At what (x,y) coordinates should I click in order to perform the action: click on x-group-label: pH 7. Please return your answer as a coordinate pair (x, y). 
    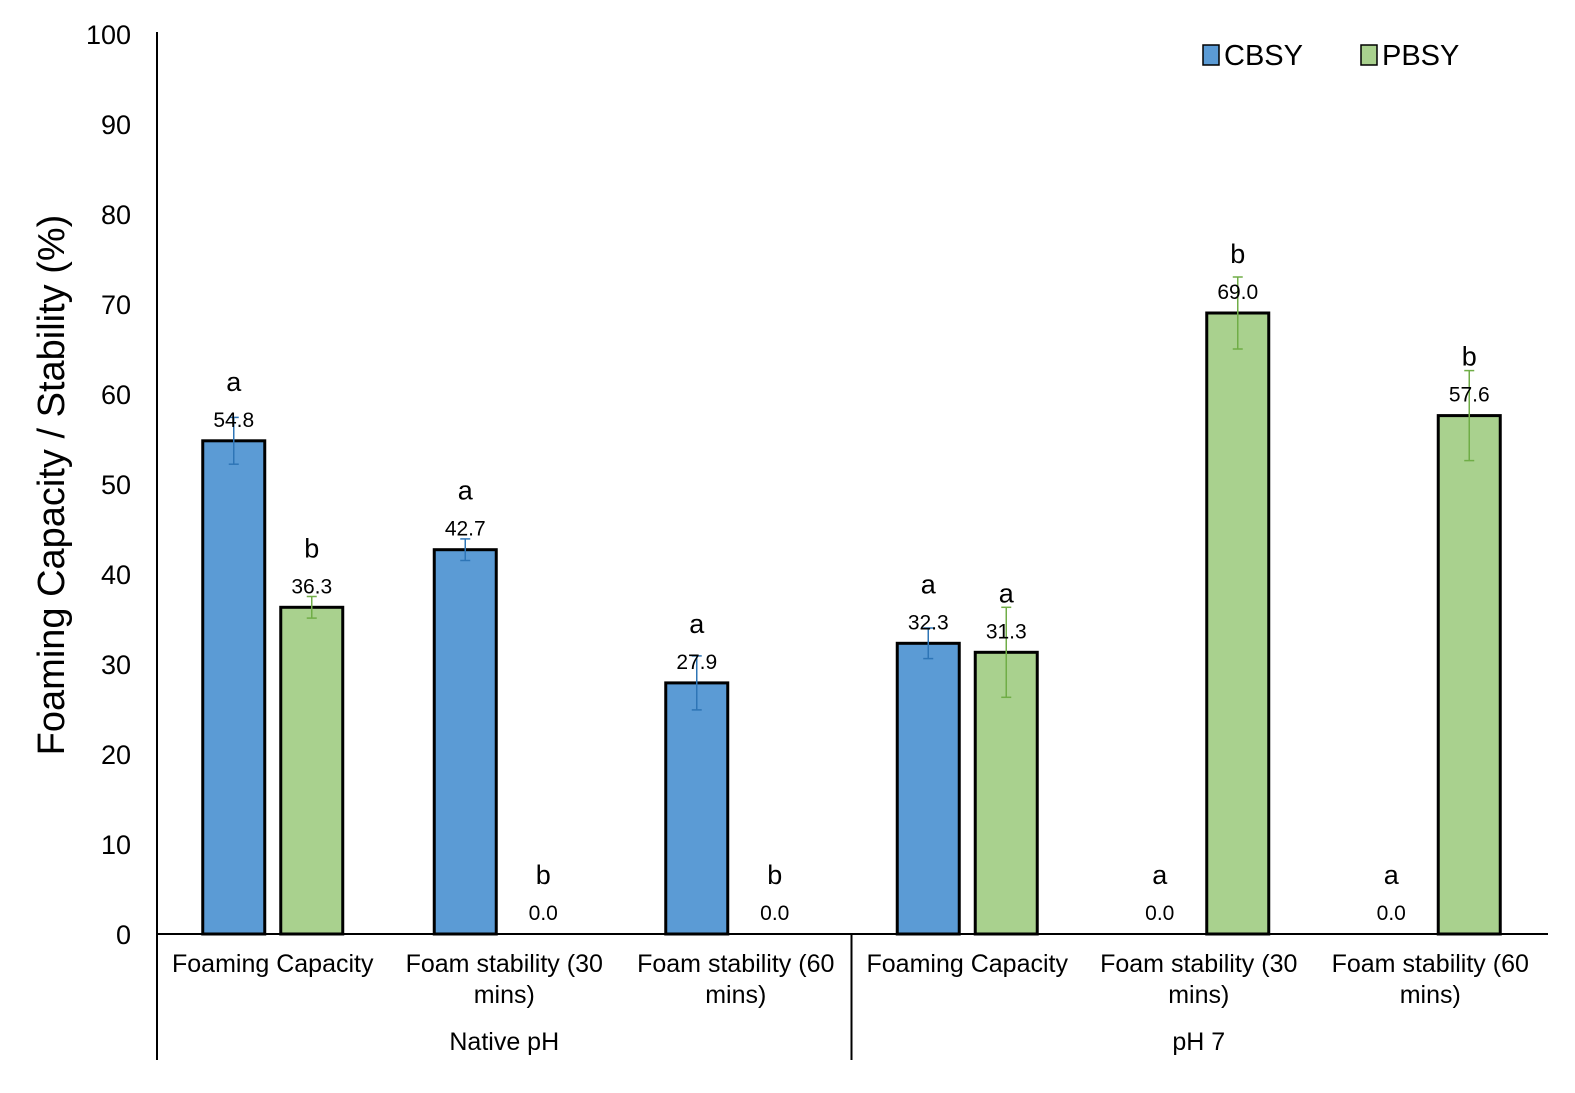
    Looking at the image, I should click on (1198, 1042).